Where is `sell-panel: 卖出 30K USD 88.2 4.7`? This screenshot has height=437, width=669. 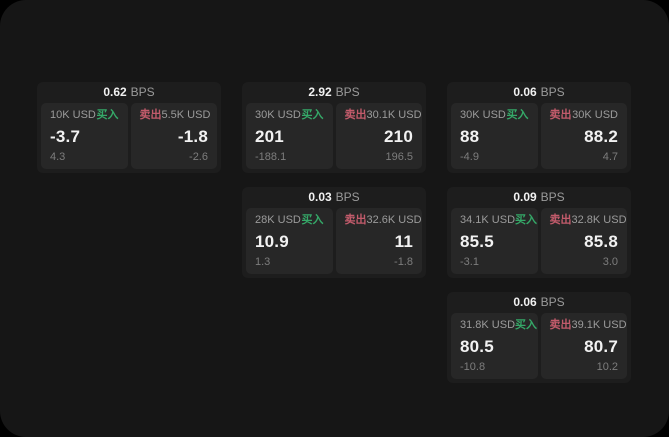
sell-panel: 卖出 30K USD 88.2 4.7 is located at coordinates (583, 136).